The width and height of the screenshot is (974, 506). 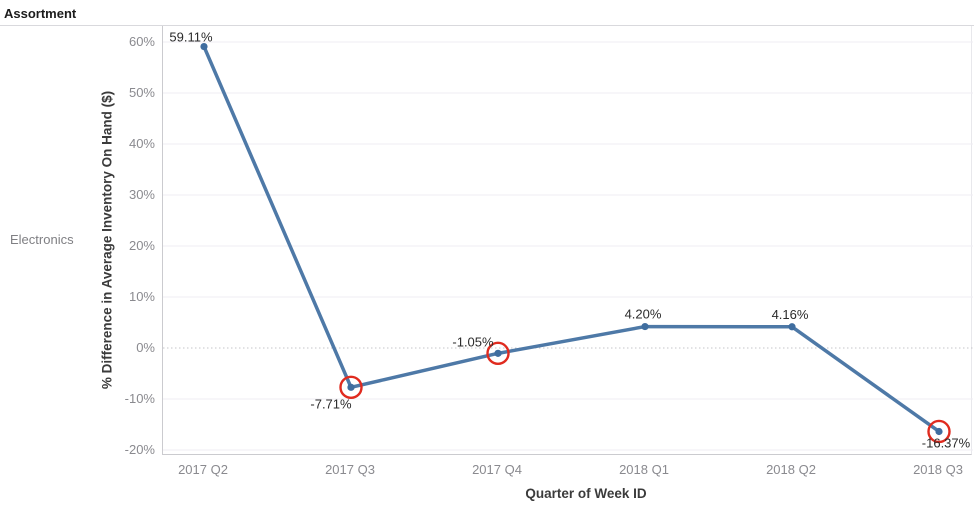 What do you see at coordinates (141, 92) in the screenshot?
I see `y-tick-label: 50%` at bounding box center [141, 92].